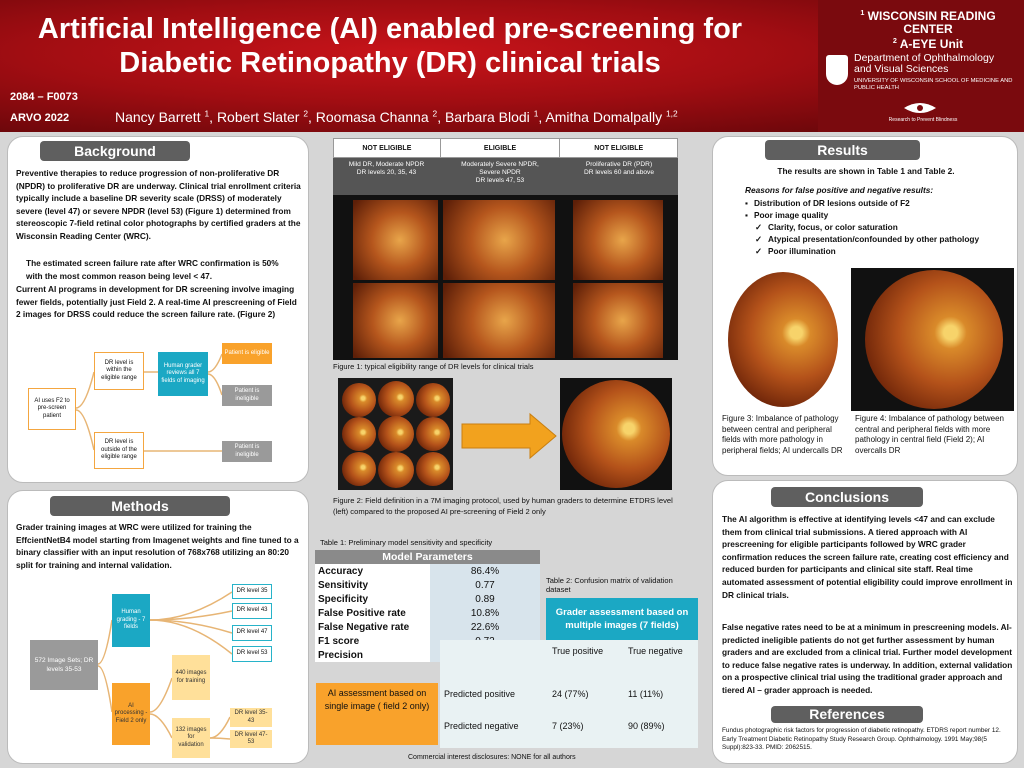  Describe the element at coordinates (495, 116) in the screenshot. I see `author: Barbara Blodi 1` at that location.